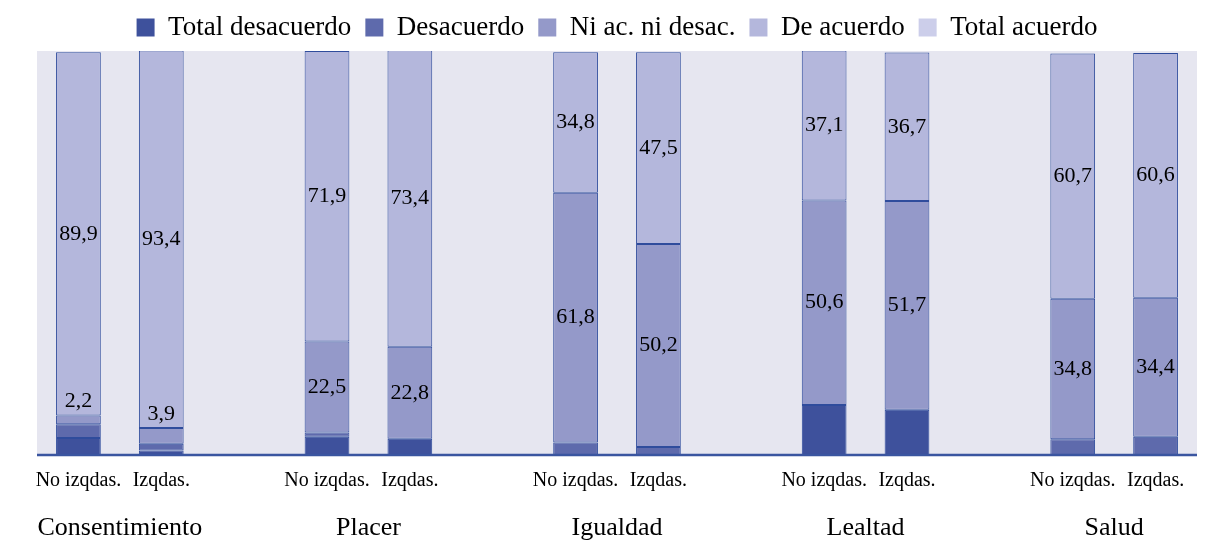  Describe the element at coordinates (1114, 526) in the screenshot. I see `text: Salud` at that location.